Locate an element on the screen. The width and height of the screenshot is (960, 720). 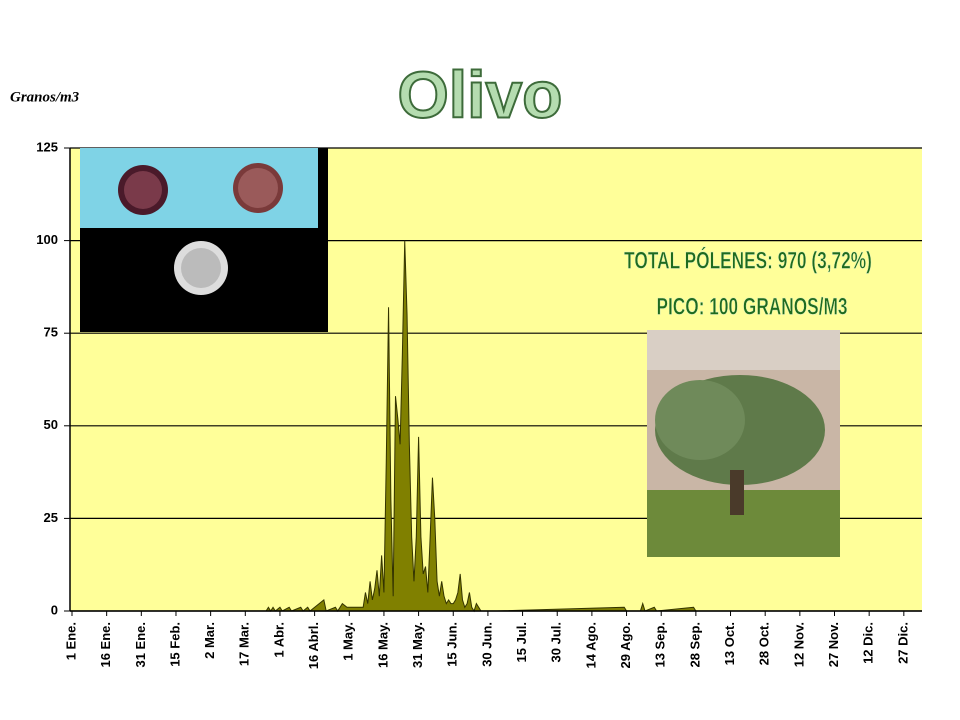
x-tick-label: 16 Ene. is located at coordinates (105, 645).